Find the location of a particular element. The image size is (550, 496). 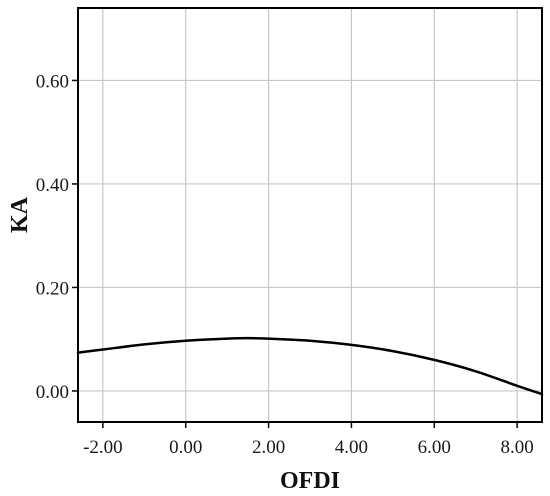

x-tick-label: 0.00 is located at coordinates (185, 447).